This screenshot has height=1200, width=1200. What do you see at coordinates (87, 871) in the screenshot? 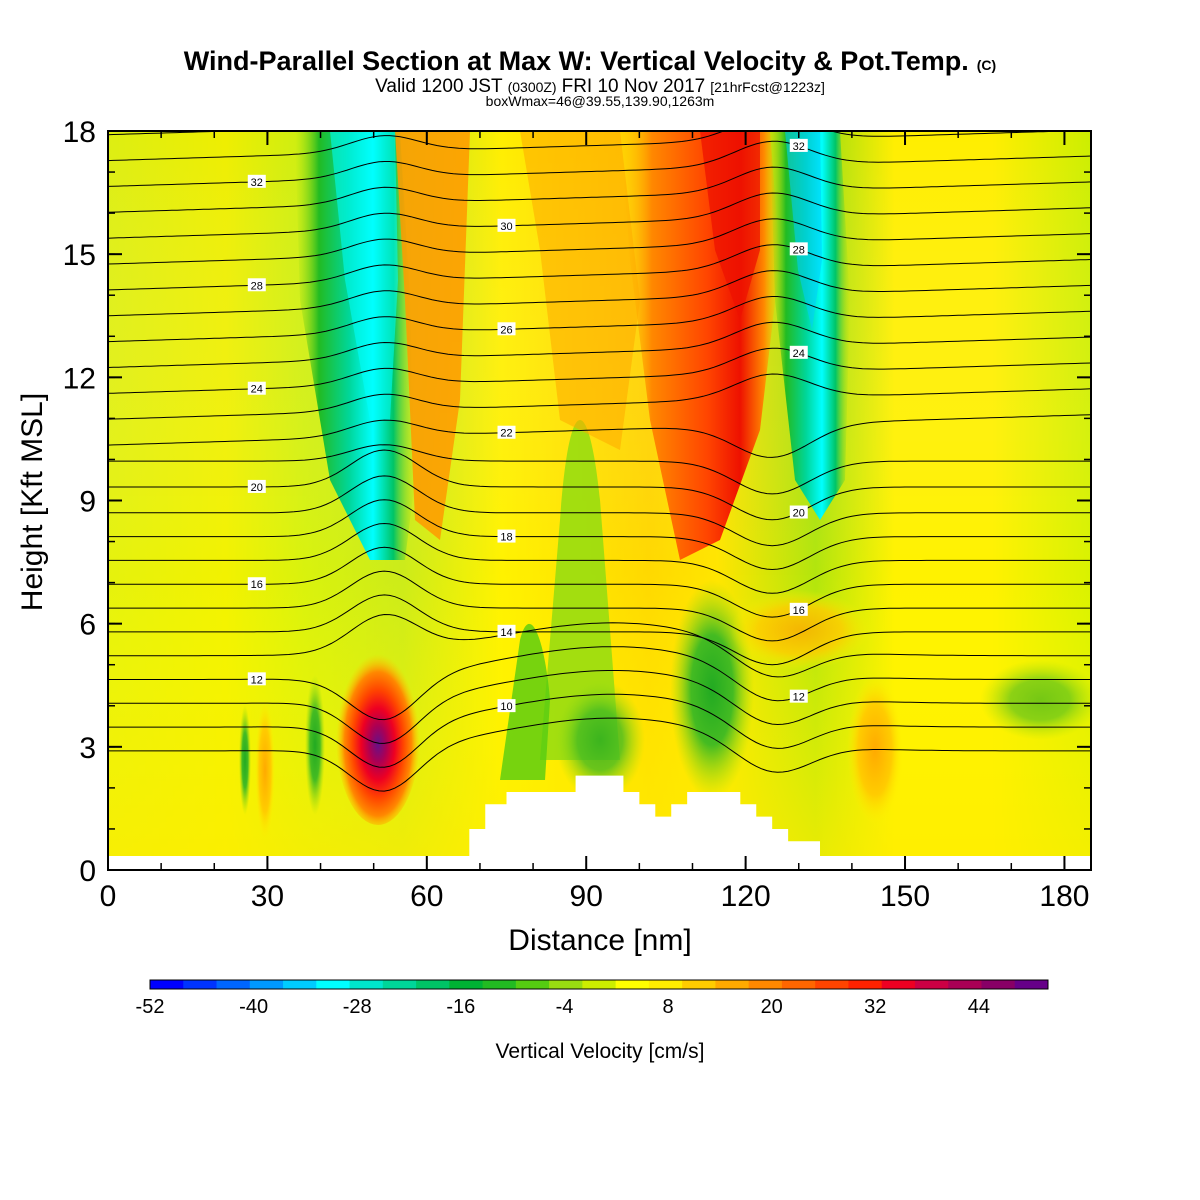
I see `y-tick-label-0: 0` at bounding box center [87, 871].